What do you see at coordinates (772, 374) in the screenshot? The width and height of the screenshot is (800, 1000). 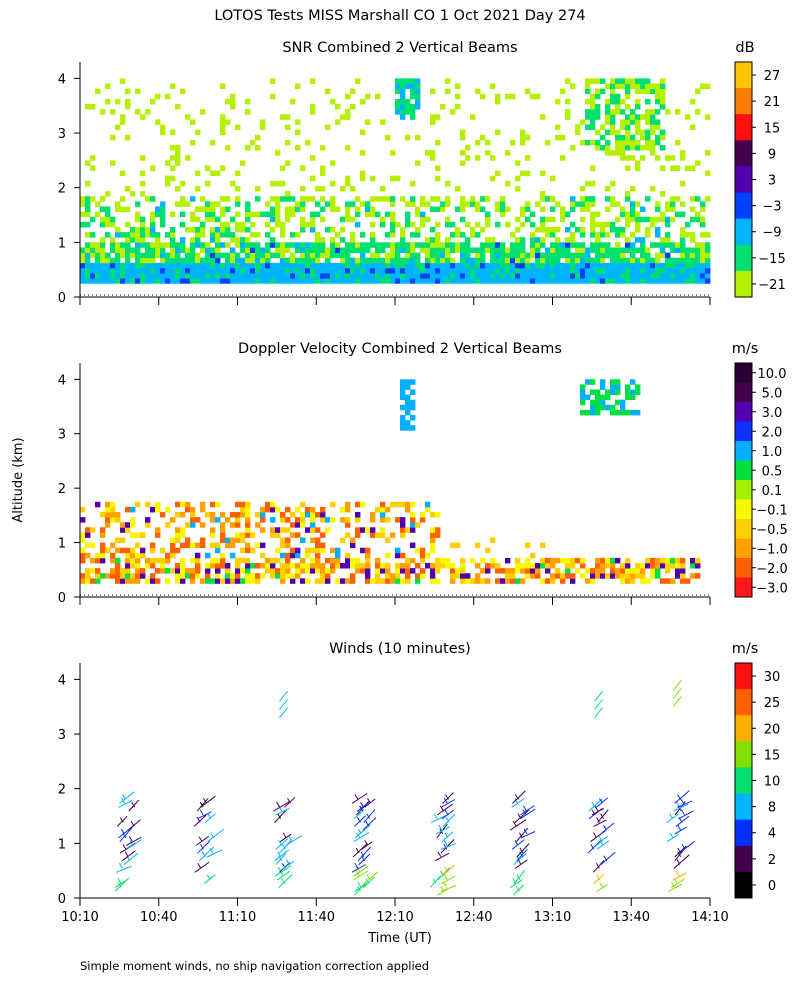 I see `colorbar-tick-label: 10.0` at bounding box center [772, 374].